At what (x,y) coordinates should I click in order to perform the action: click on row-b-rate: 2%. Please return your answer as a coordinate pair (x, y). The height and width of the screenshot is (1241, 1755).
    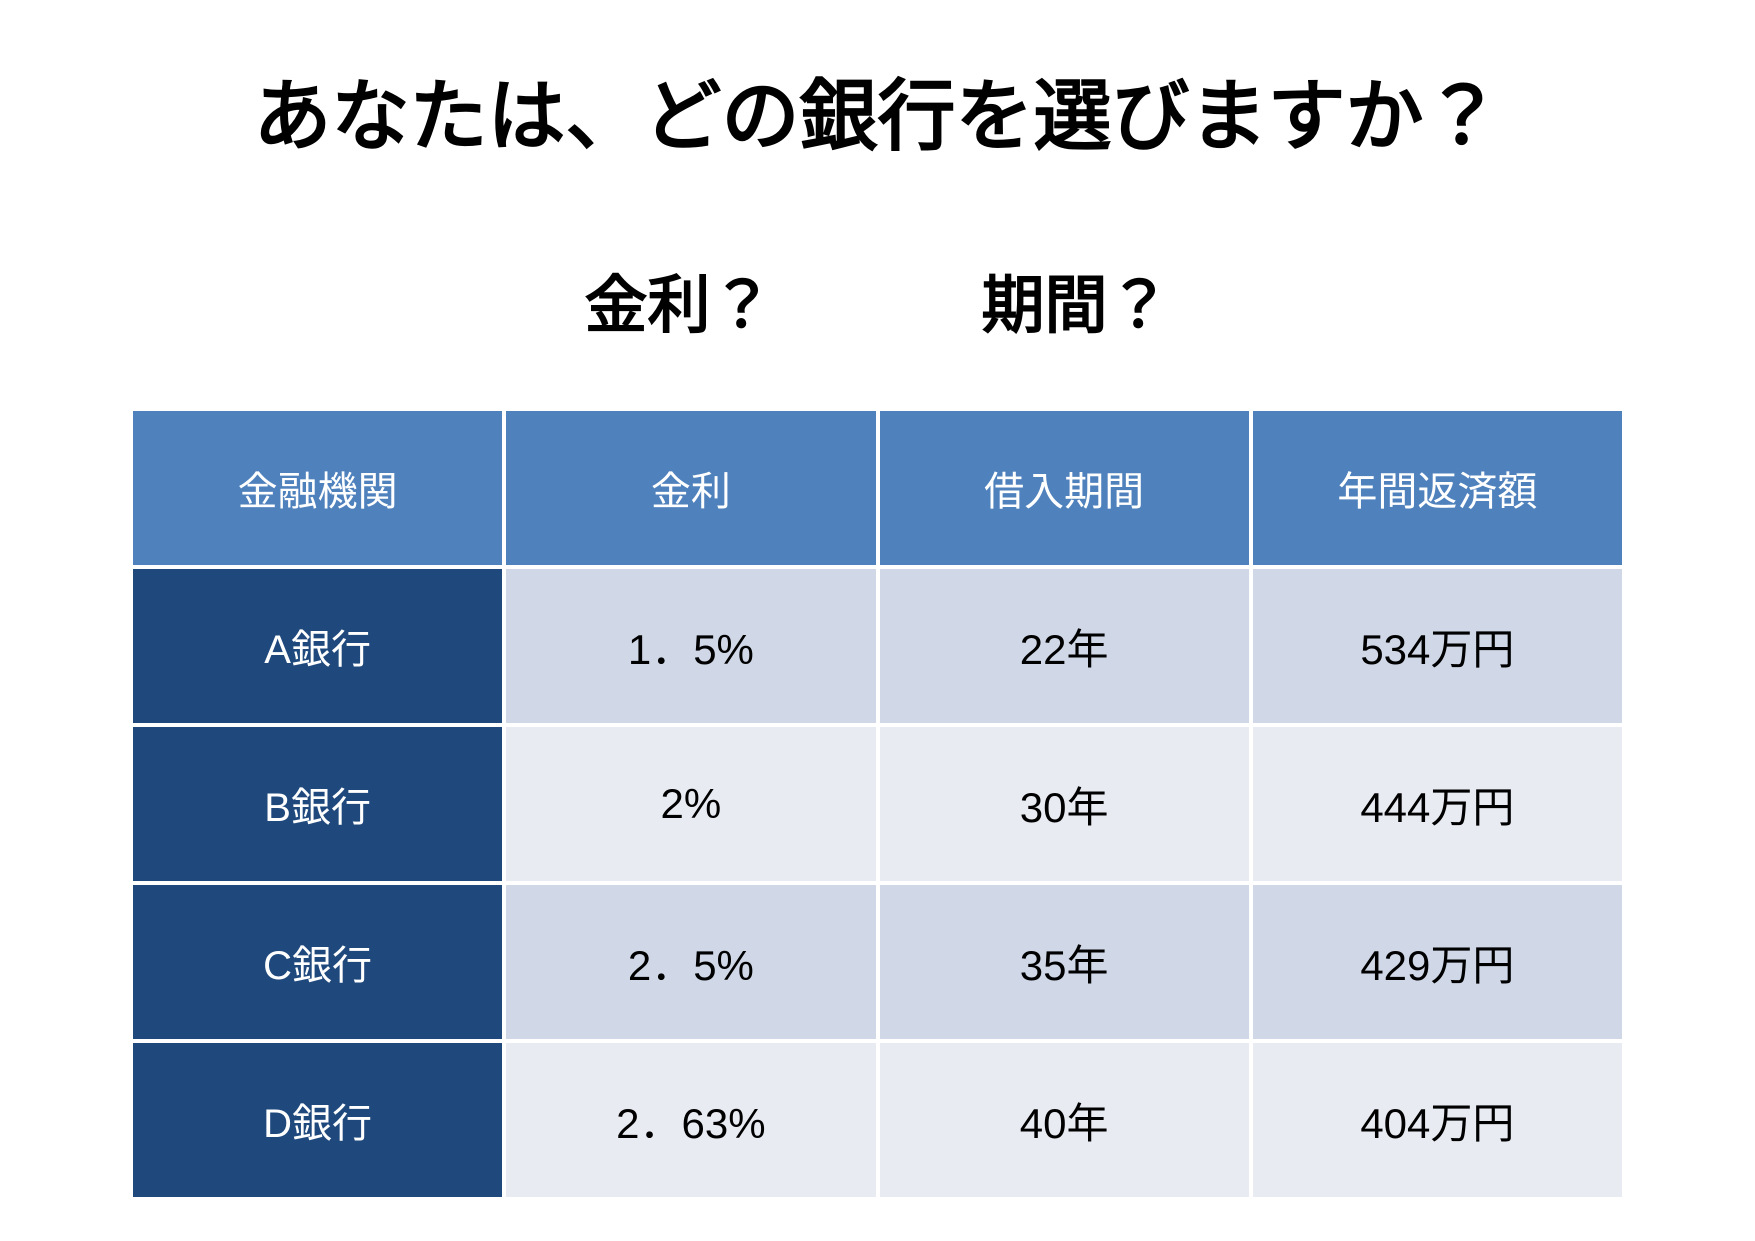
    Looking at the image, I should click on (691, 804).